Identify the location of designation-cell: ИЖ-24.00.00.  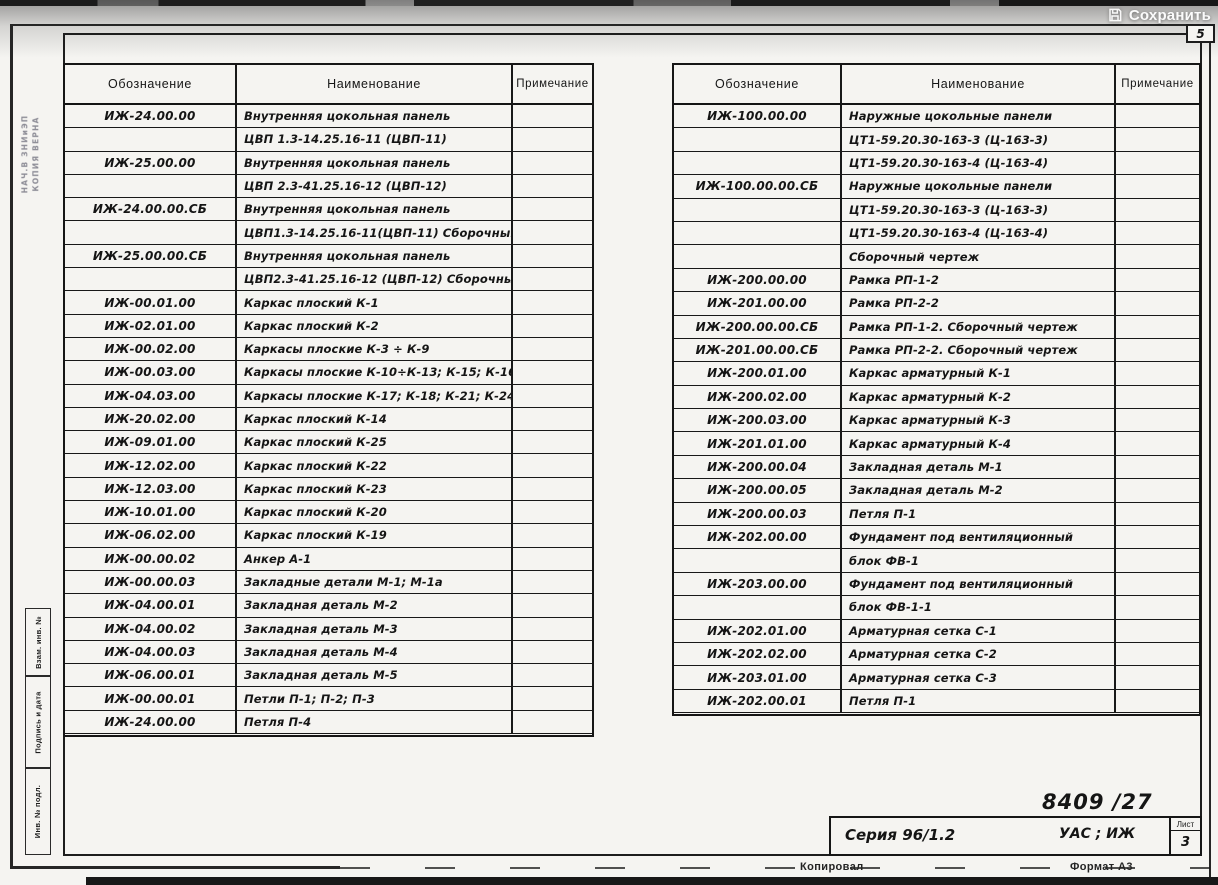
(151, 117).